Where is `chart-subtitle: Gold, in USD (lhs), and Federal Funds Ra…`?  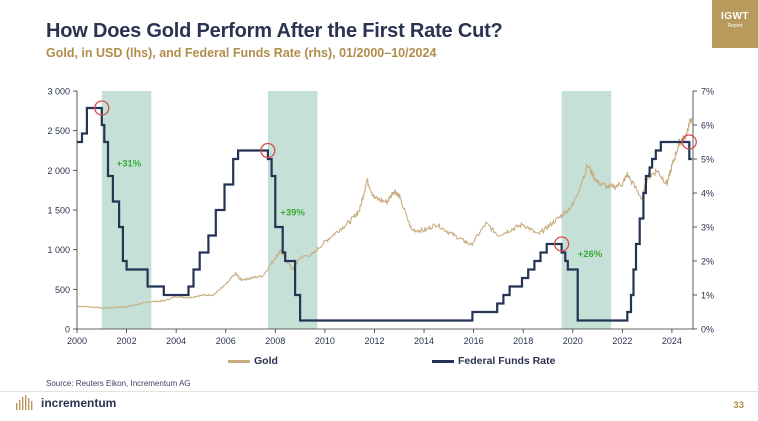
chart-subtitle: Gold, in USD (lhs), and Federal Funds Ra… is located at coordinates (241, 53).